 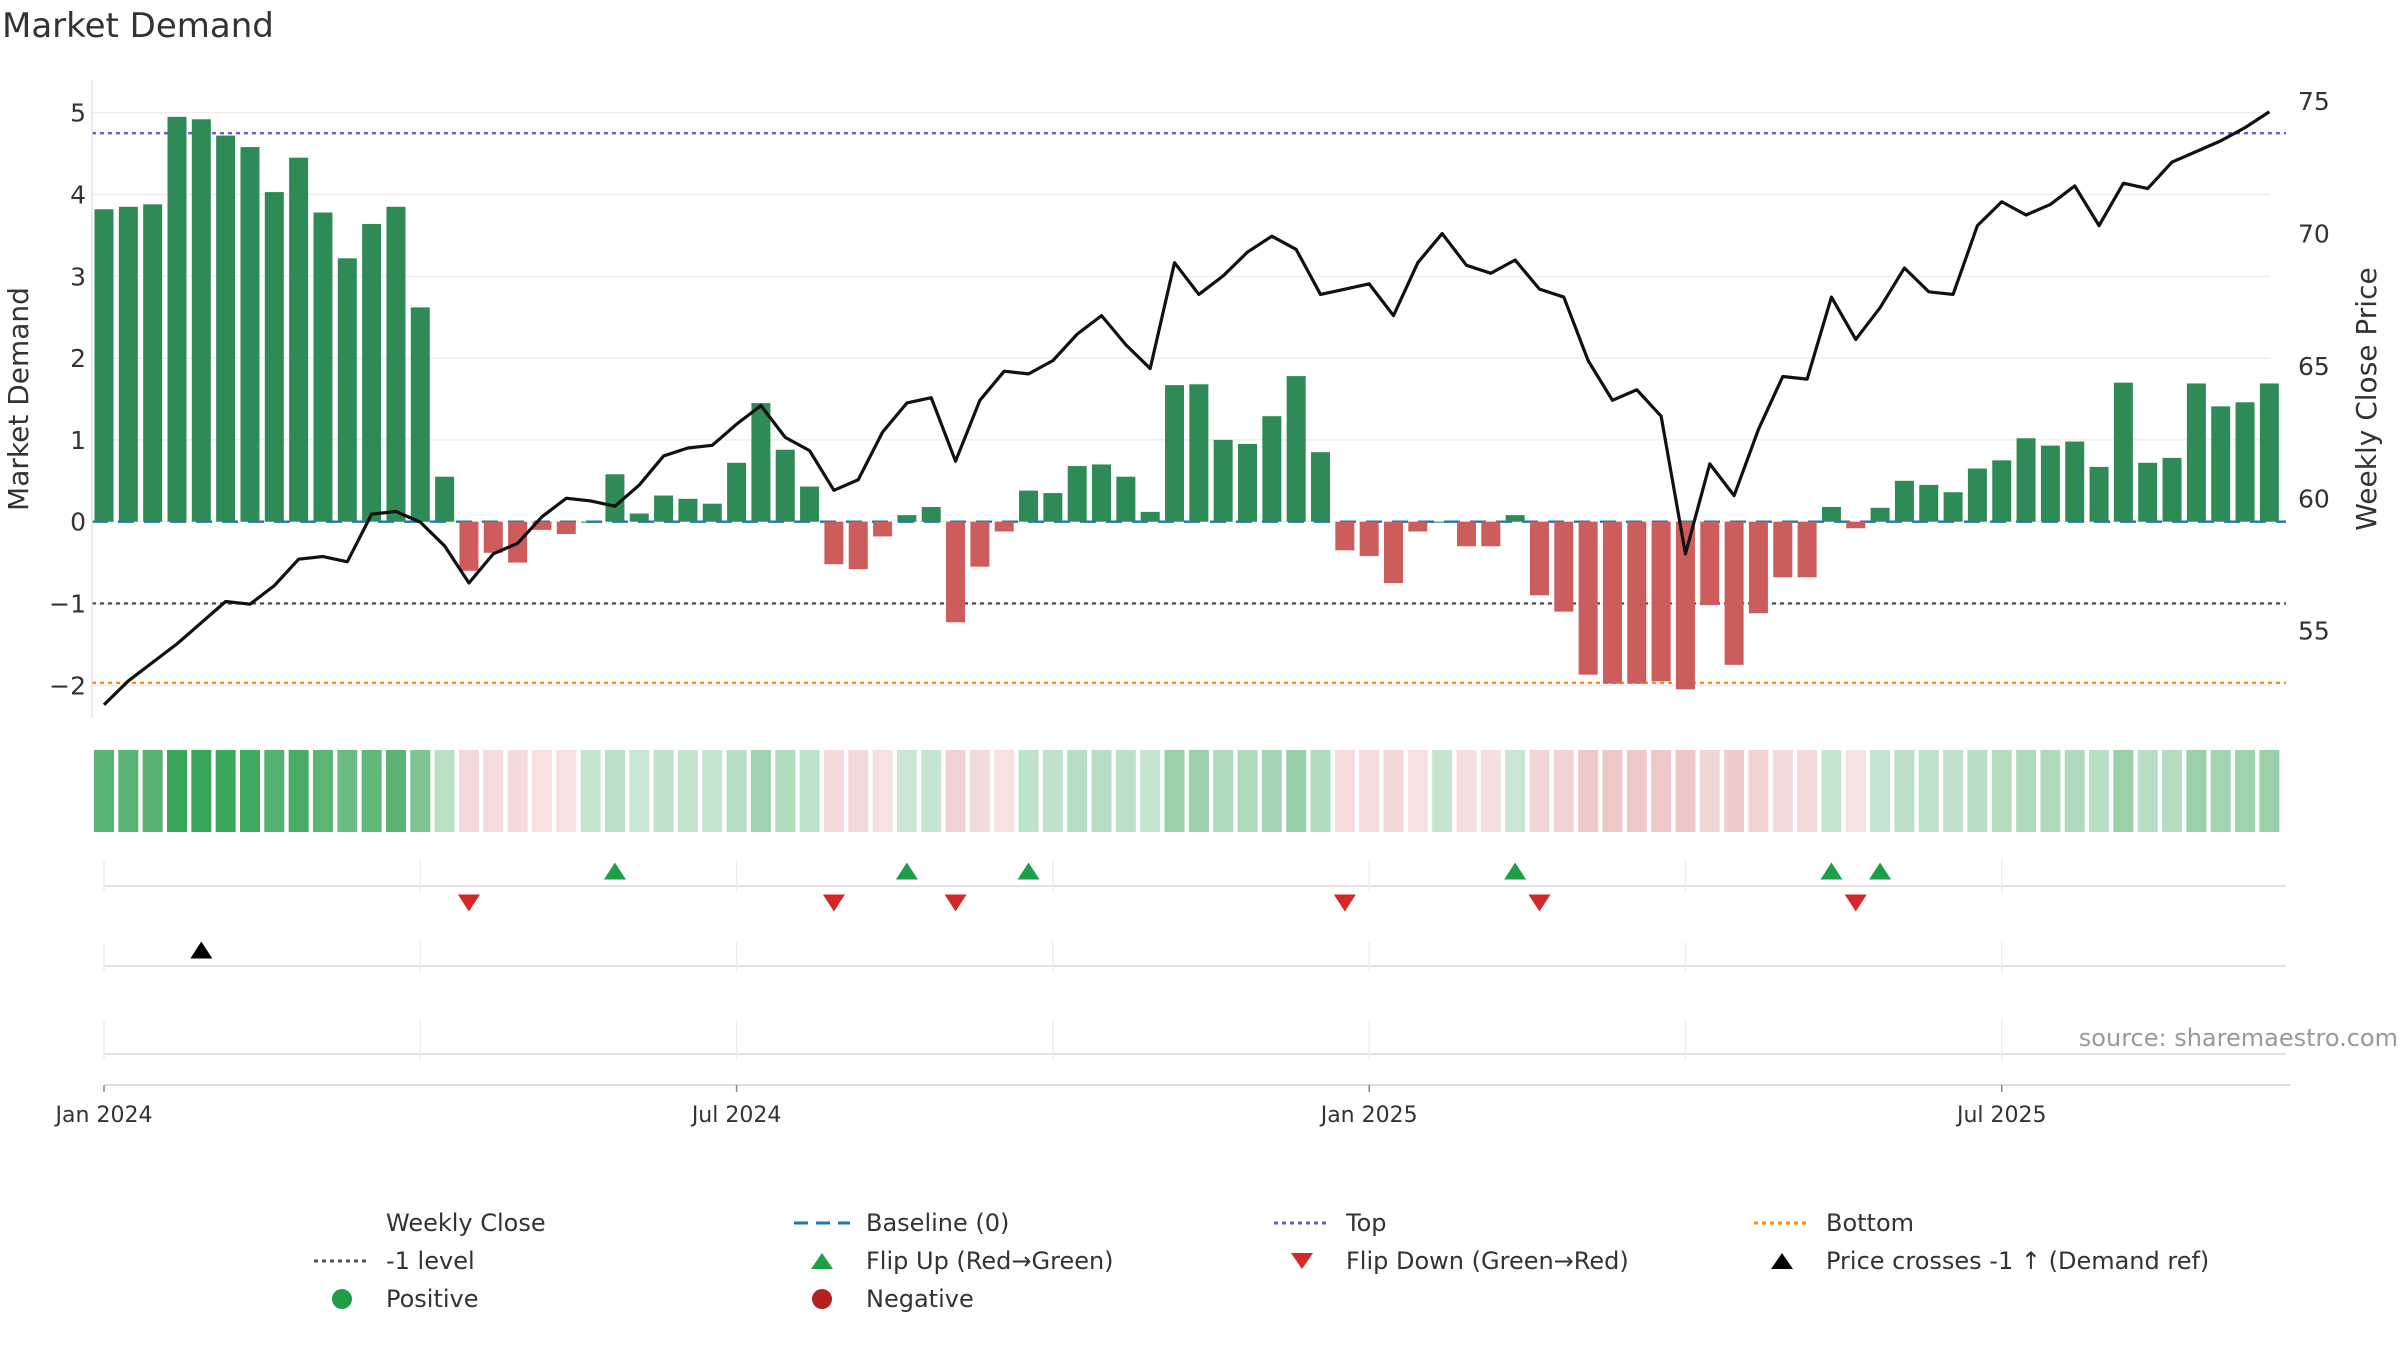 What do you see at coordinates (938, 1223) in the screenshot?
I see `legend-label: Baseline (0)` at bounding box center [938, 1223].